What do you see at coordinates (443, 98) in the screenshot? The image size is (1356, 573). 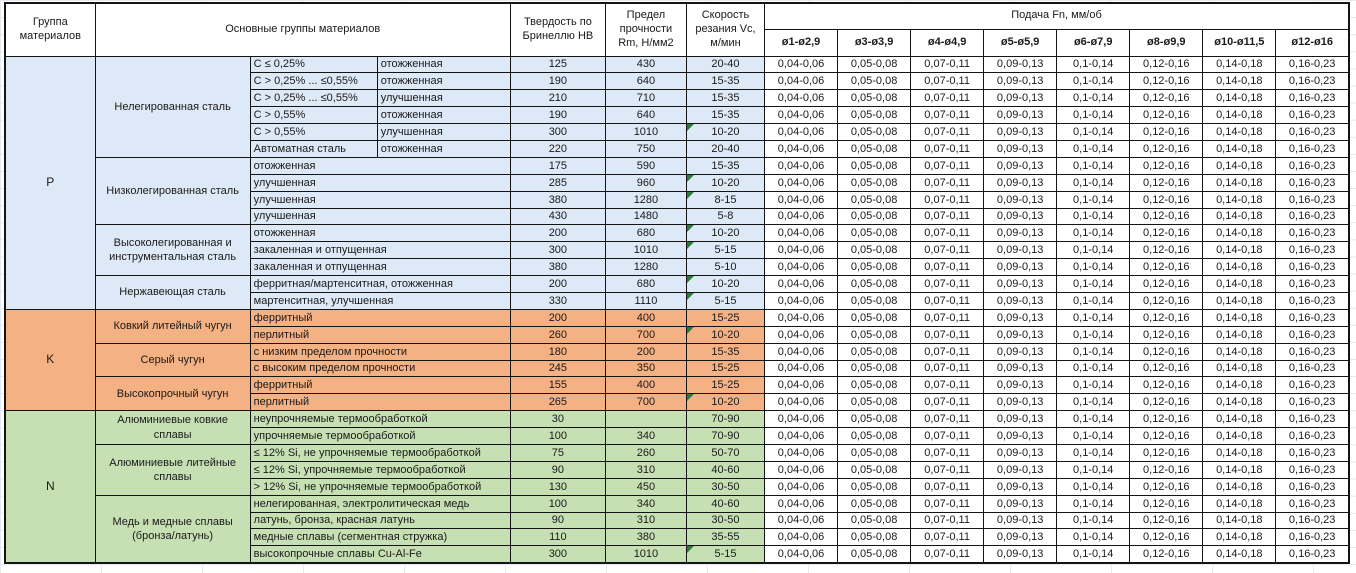 I see `material-state-cell: улучшенная` at bounding box center [443, 98].